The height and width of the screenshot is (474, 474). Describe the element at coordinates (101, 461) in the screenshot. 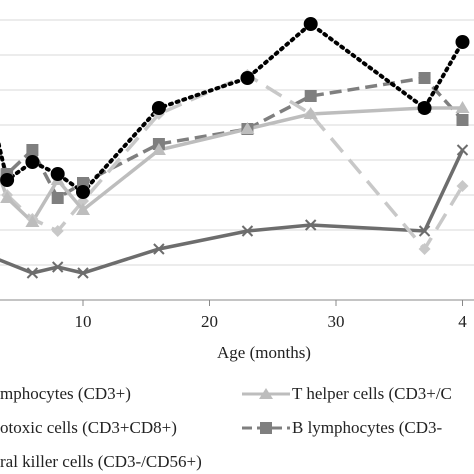

I see `legend-label-nk: ral killer cells (CD3-/CD56+)` at that location.